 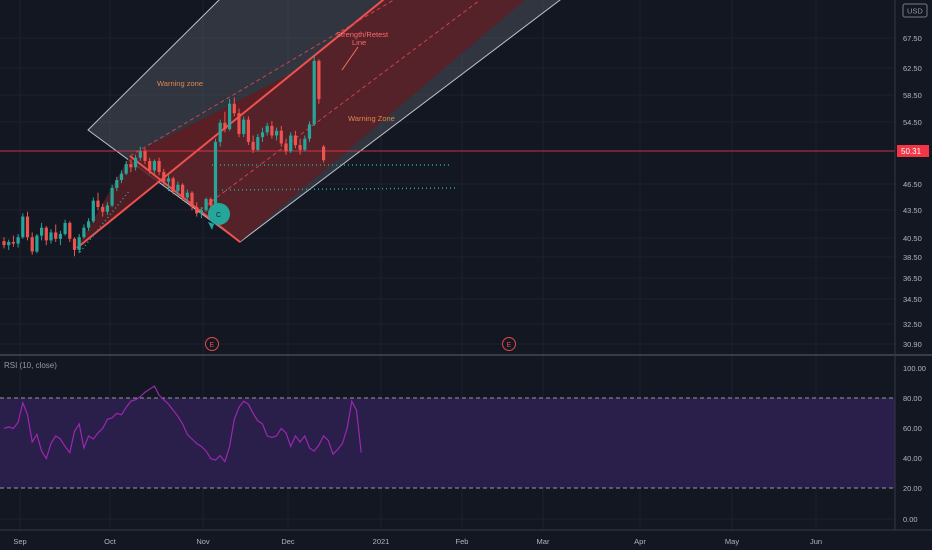 I want to click on last-price-tag: 50.31, so click(x=913, y=151).